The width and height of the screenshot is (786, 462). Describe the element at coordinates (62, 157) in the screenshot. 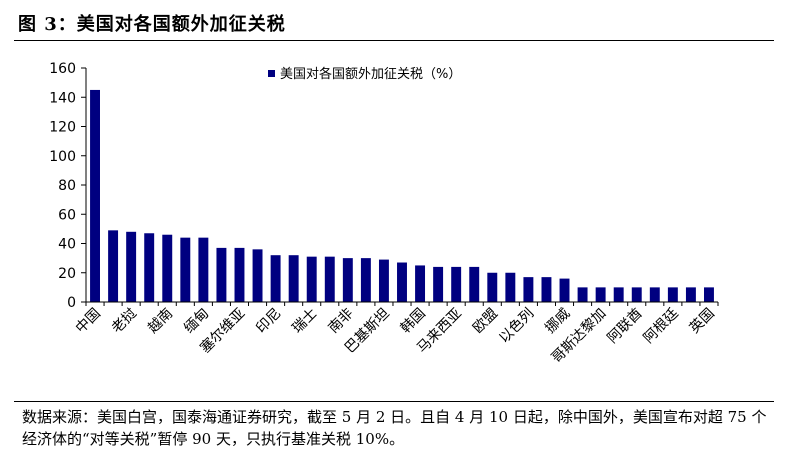

I see `y-tick-label: 100` at that location.